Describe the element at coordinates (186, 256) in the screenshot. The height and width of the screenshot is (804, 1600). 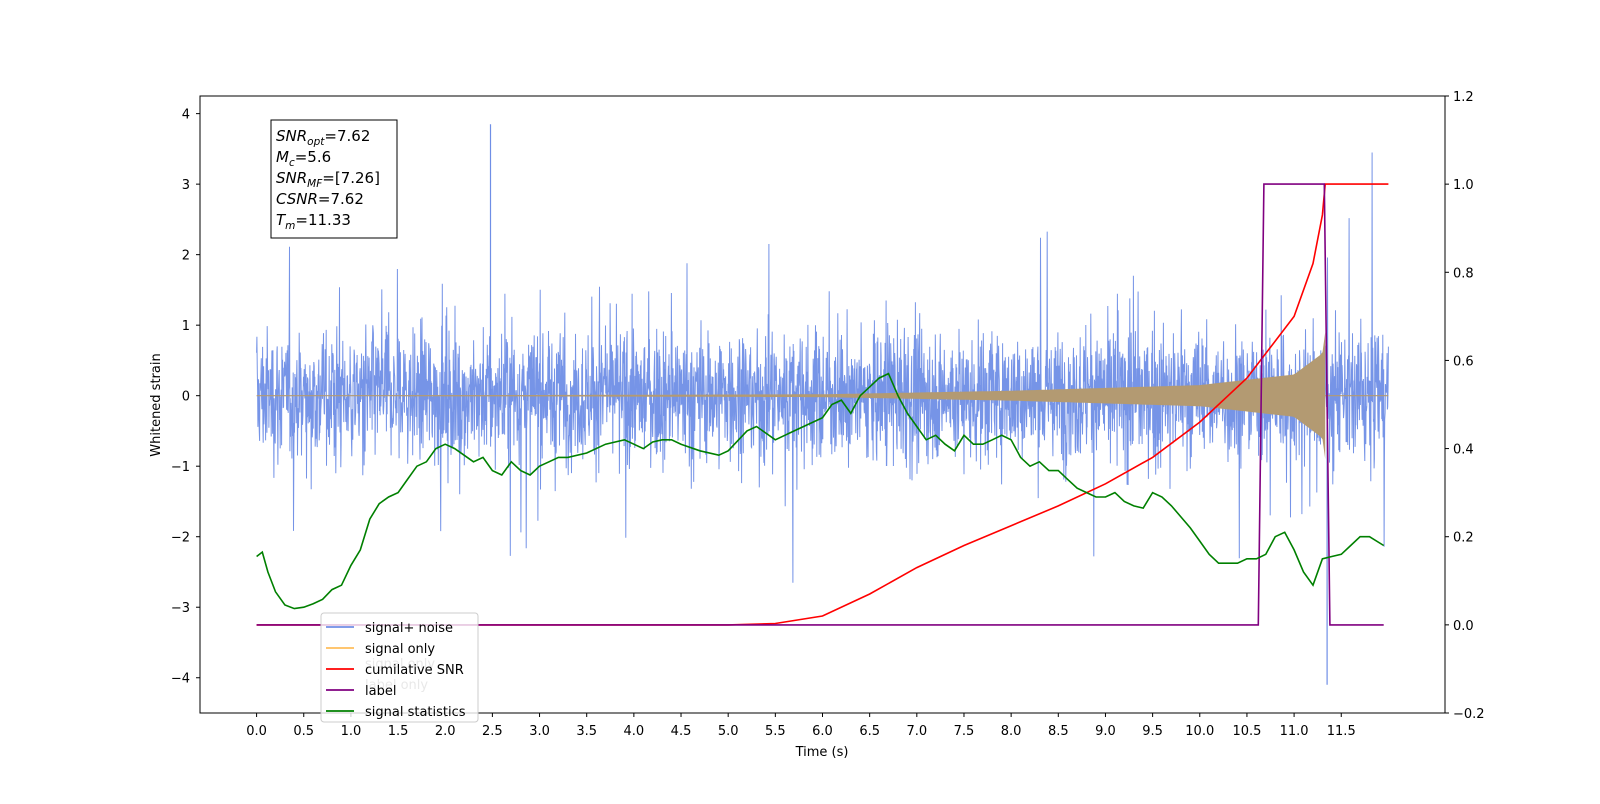
I see `left-y-tick-label: 2` at that location.